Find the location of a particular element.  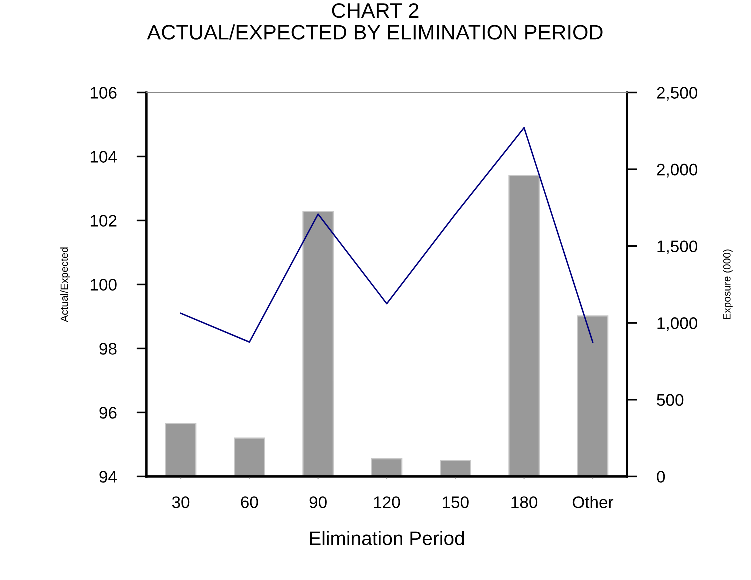

y-tick-label: 100 is located at coordinates (103, 285).